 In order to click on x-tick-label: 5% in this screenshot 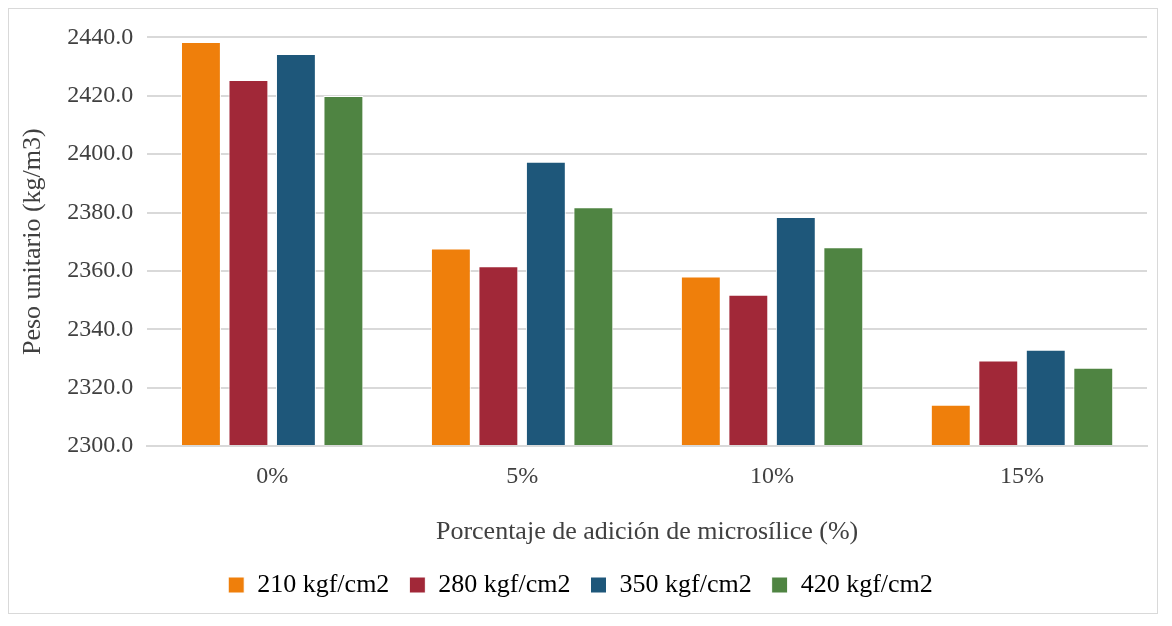, I will do `click(522, 474)`.